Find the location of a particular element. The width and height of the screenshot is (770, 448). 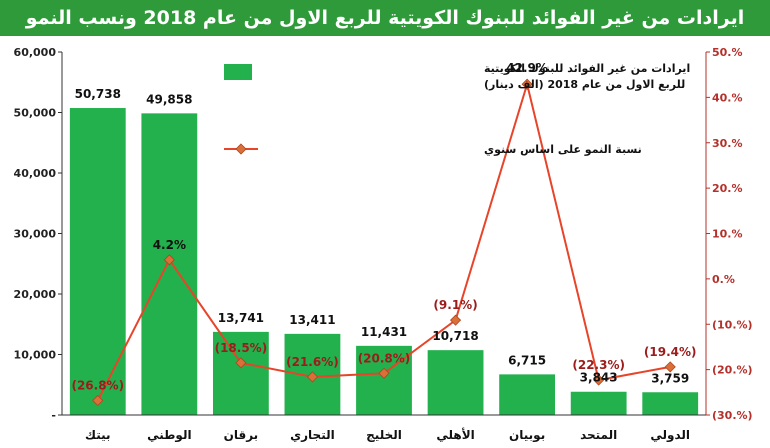

growth-value-label: (19.4%) is located at coordinates (670, 352).